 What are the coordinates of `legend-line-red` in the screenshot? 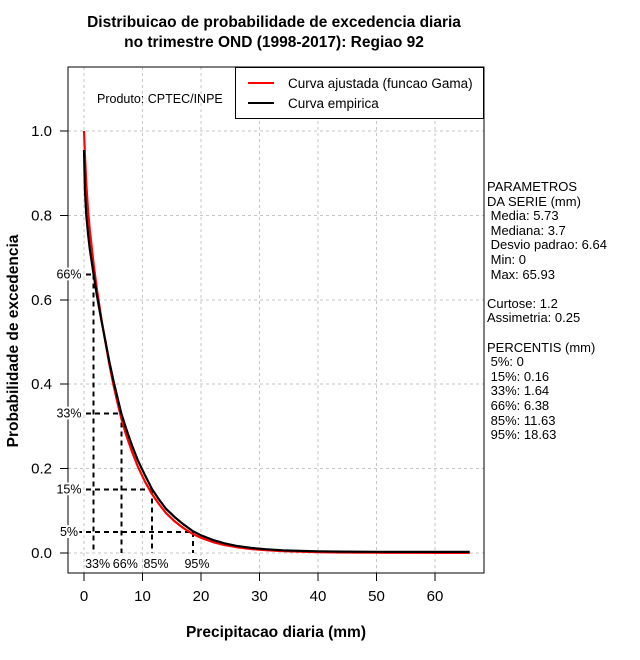 It's located at (261, 83).